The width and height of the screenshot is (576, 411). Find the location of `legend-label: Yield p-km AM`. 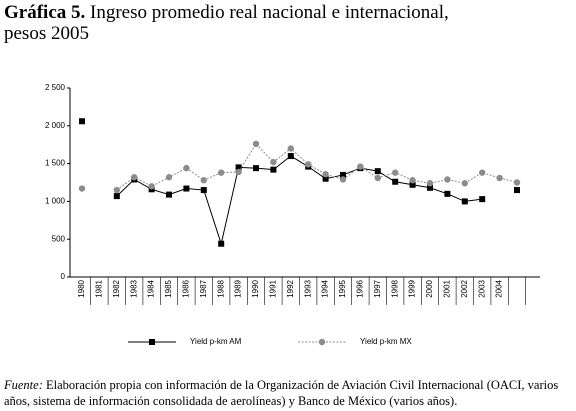

legend-label: Yield p-km AM is located at coordinates (216, 341).